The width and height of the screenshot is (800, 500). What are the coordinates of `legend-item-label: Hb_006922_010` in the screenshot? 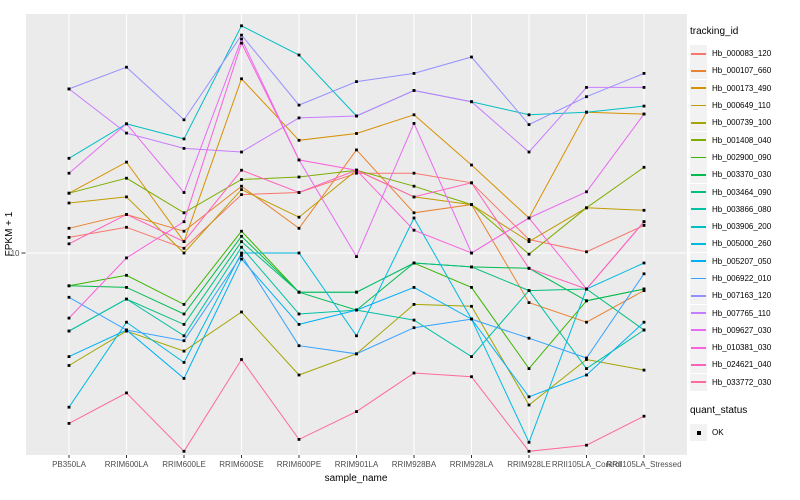 It's located at (742, 278).